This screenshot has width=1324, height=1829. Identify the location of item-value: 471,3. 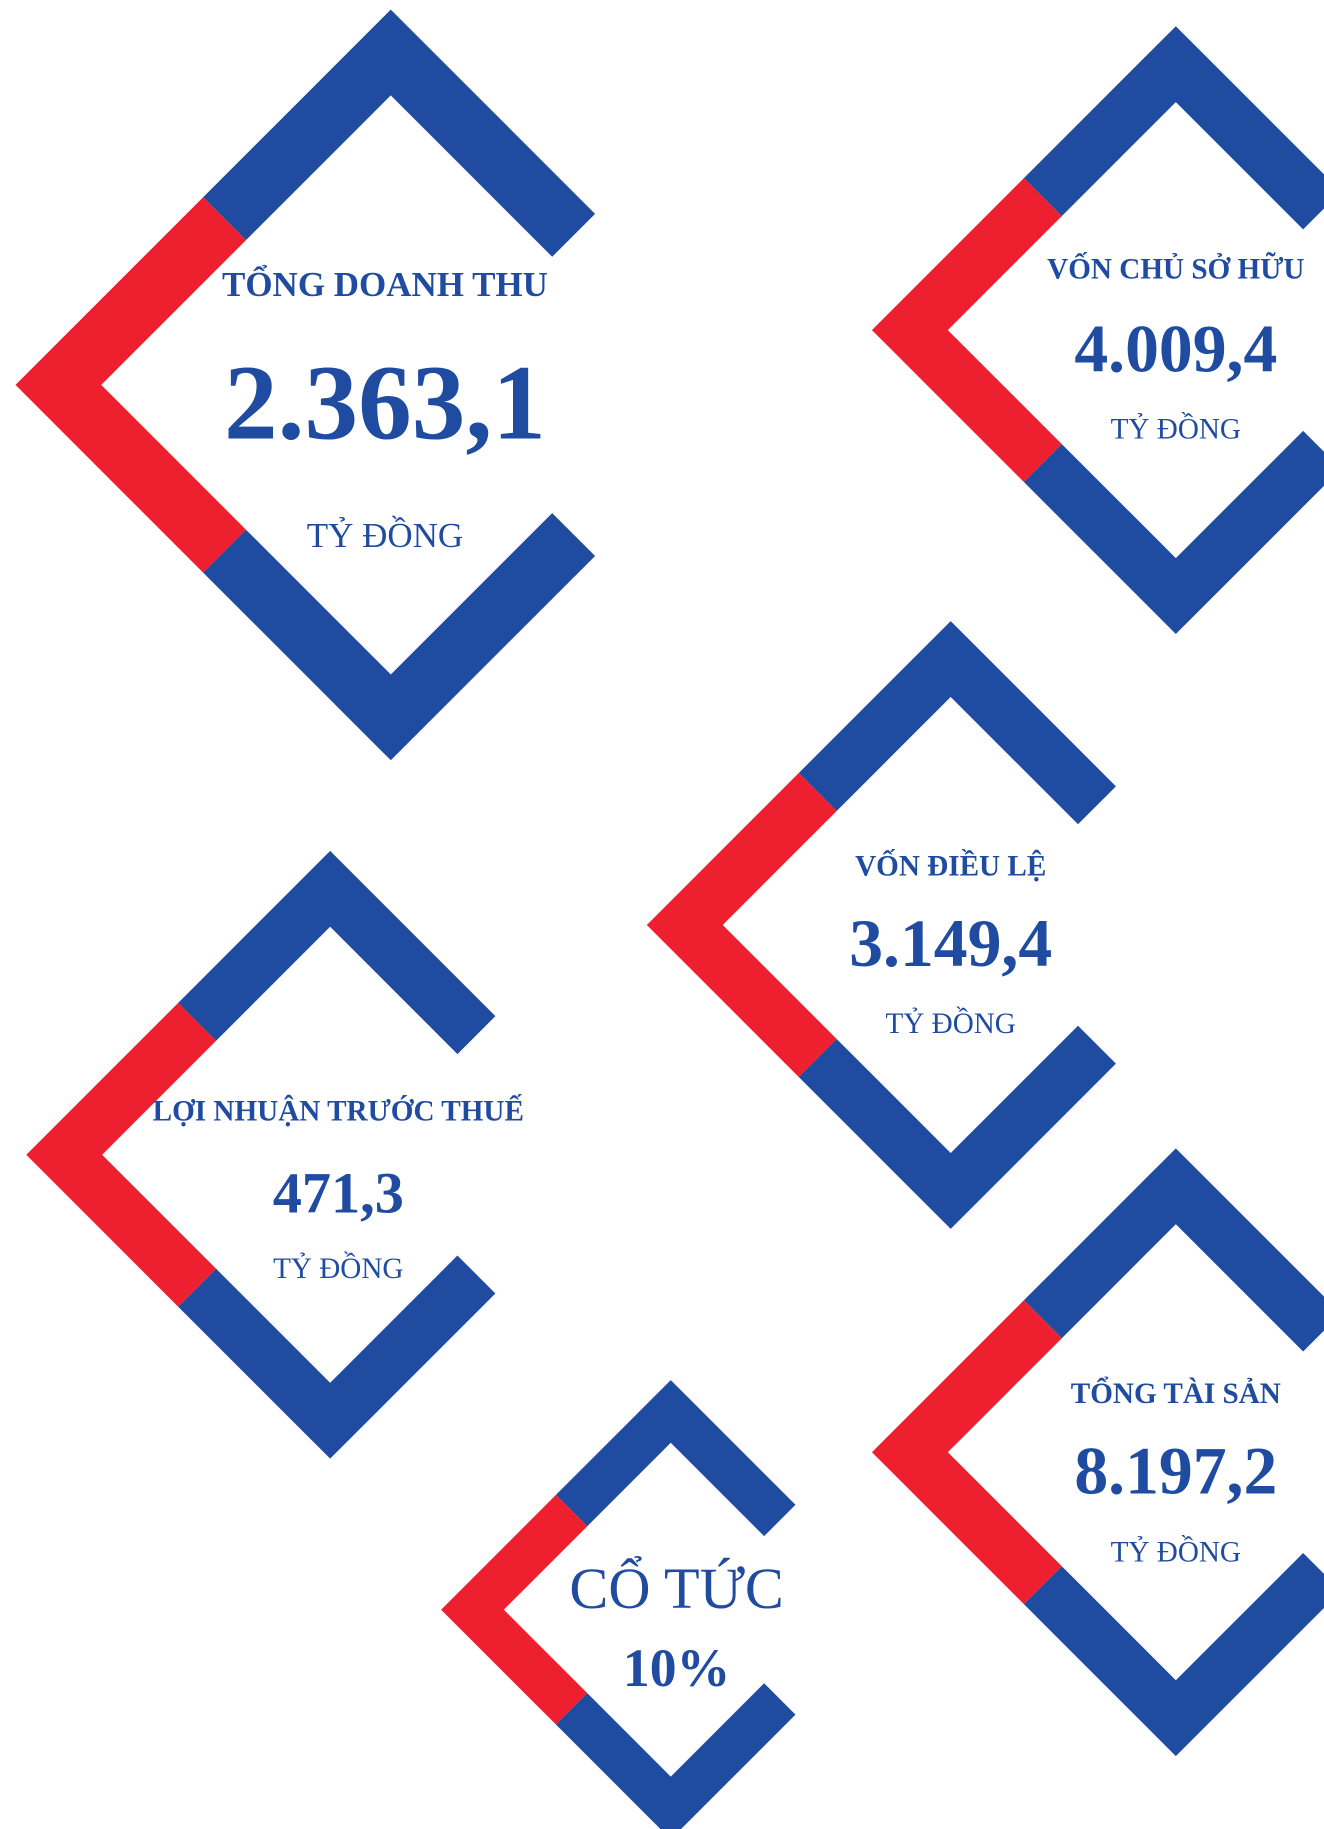
(338, 1193).